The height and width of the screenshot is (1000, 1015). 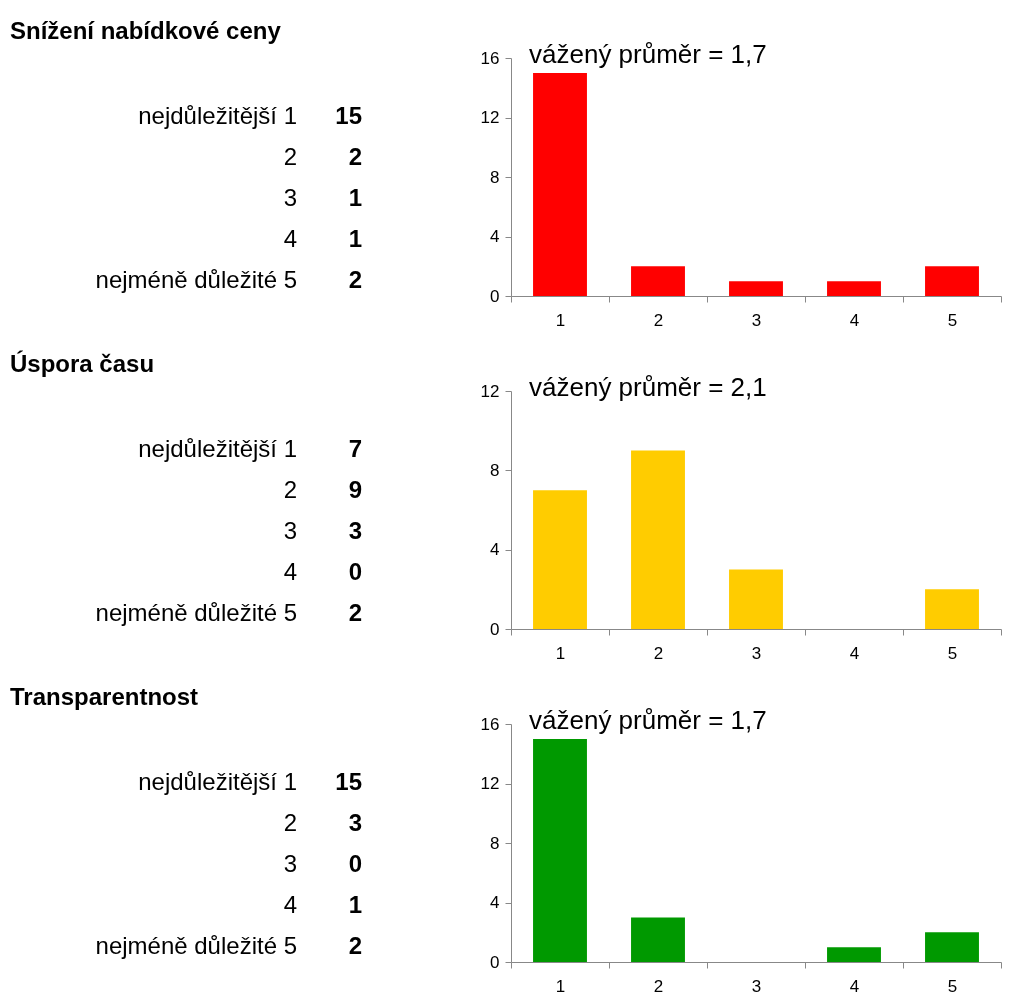 I want to click on text: 3 0, so click(x=355, y=842).